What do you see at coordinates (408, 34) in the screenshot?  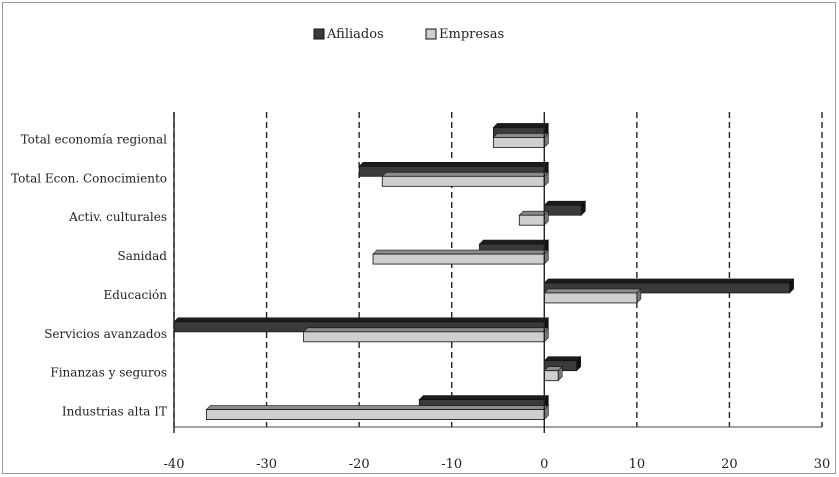 I see `legend: Afiliados Empresas` at bounding box center [408, 34].